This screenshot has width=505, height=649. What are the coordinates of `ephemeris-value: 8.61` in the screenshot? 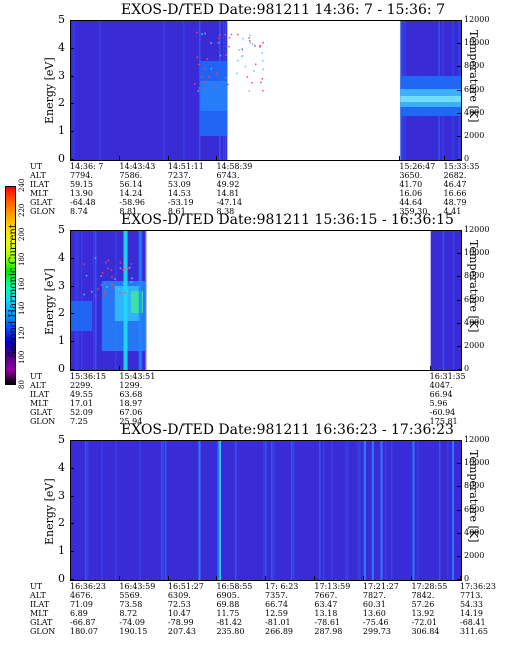 It's located at (176, 211).